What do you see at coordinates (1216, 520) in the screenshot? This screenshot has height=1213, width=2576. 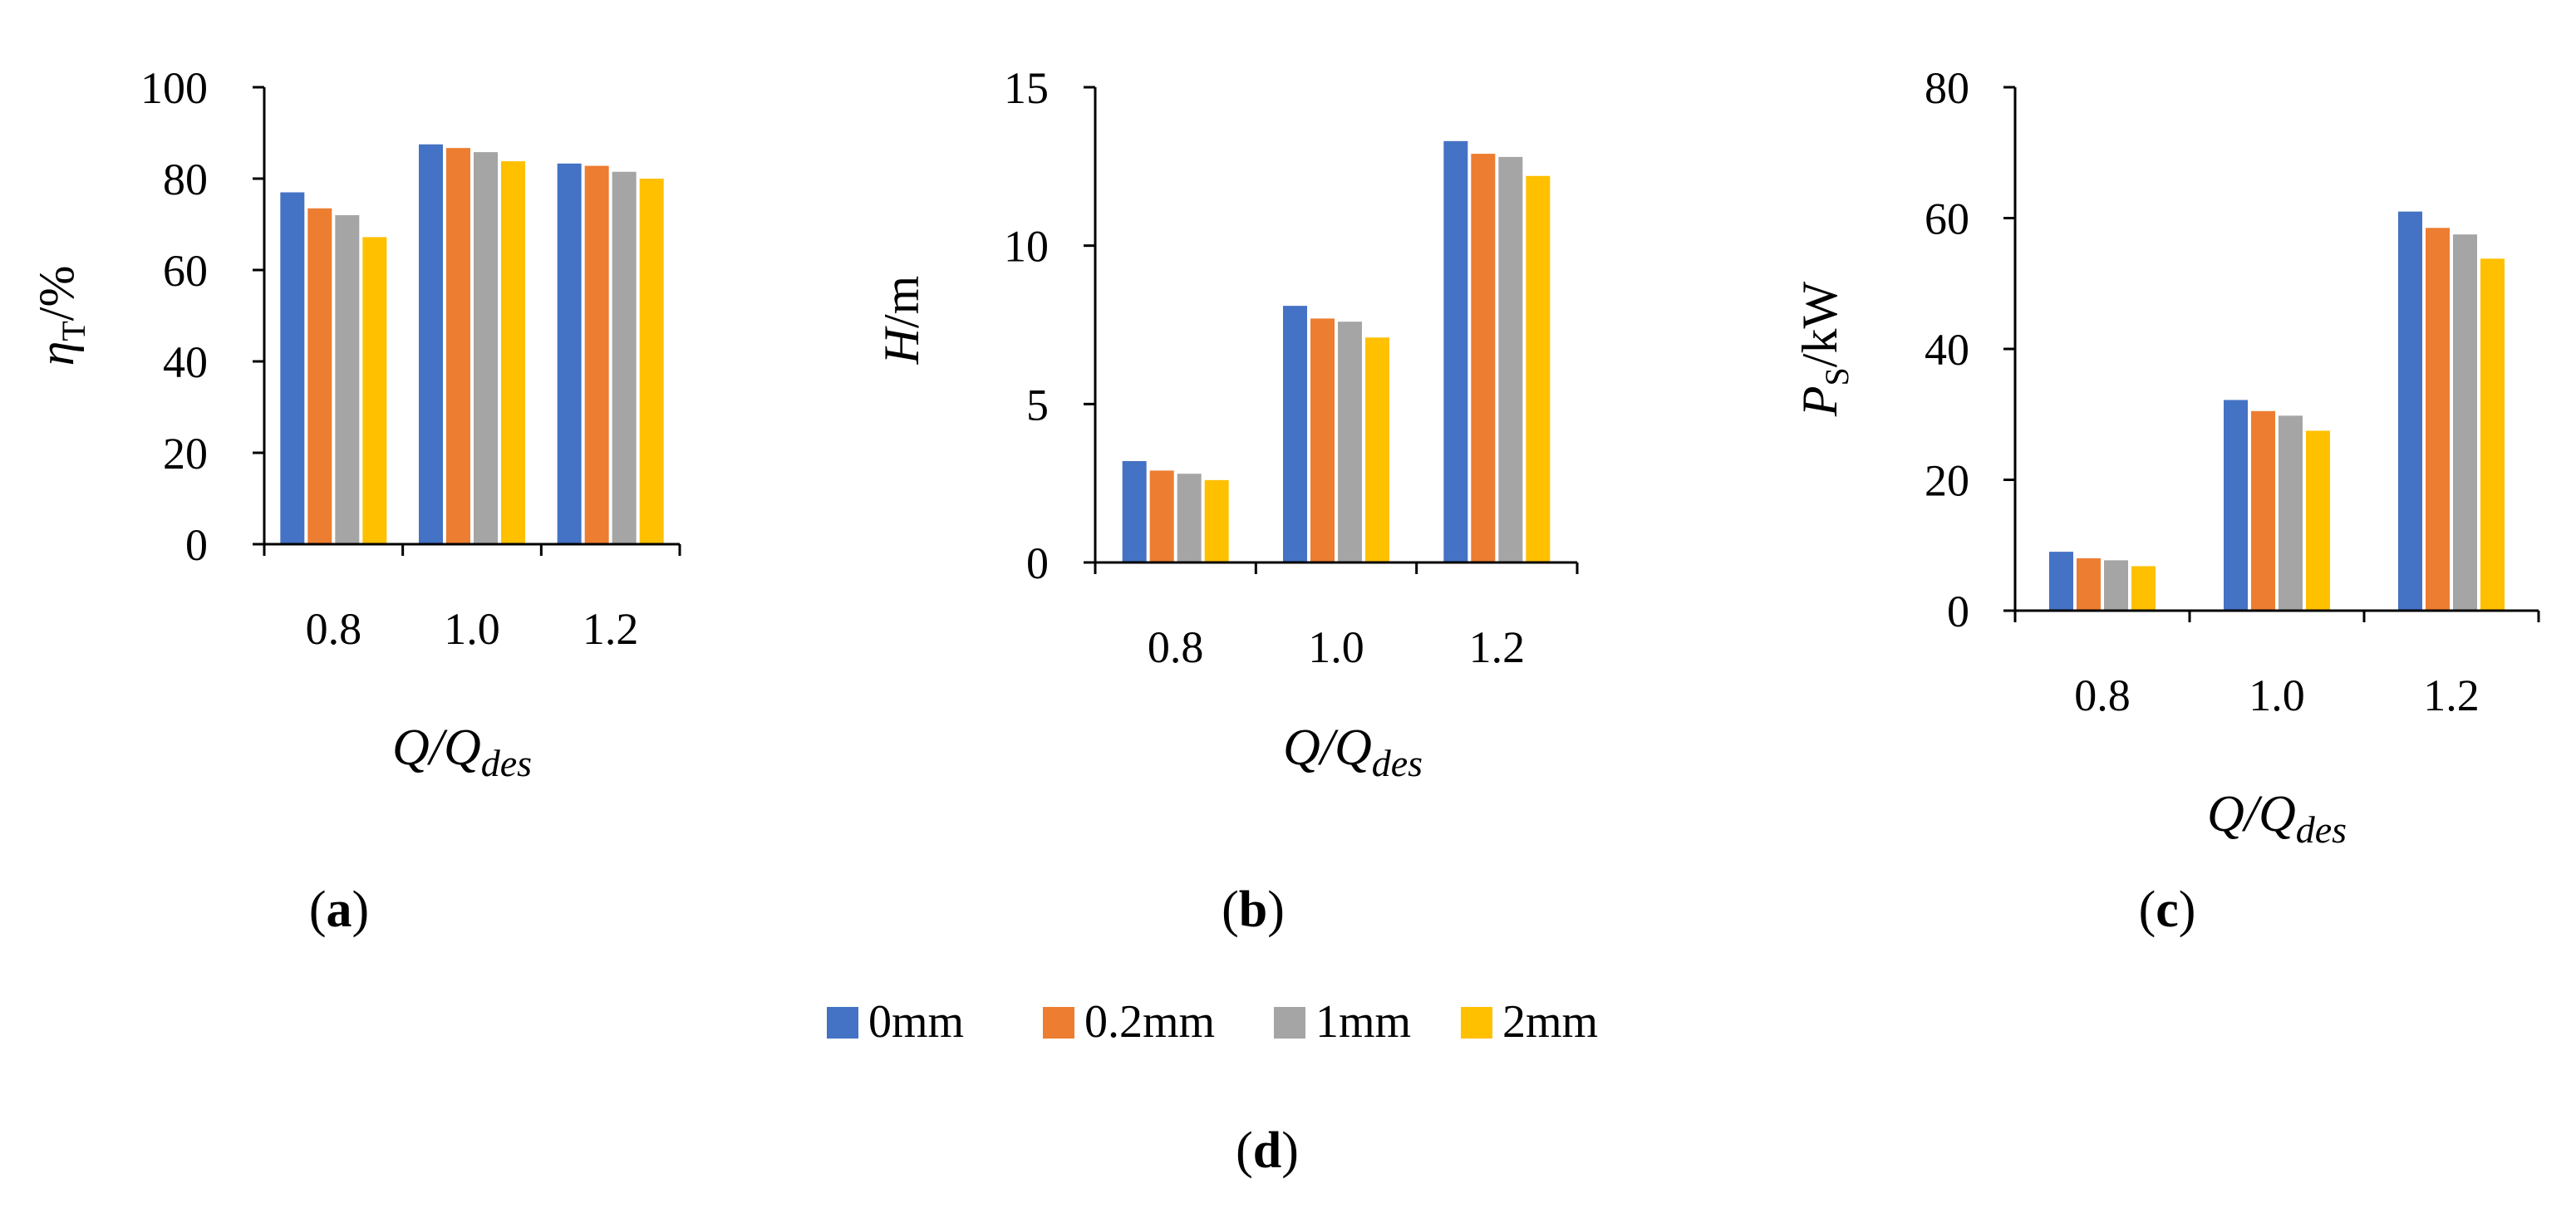 I see `bar-b-2mm-0.8` at bounding box center [1216, 520].